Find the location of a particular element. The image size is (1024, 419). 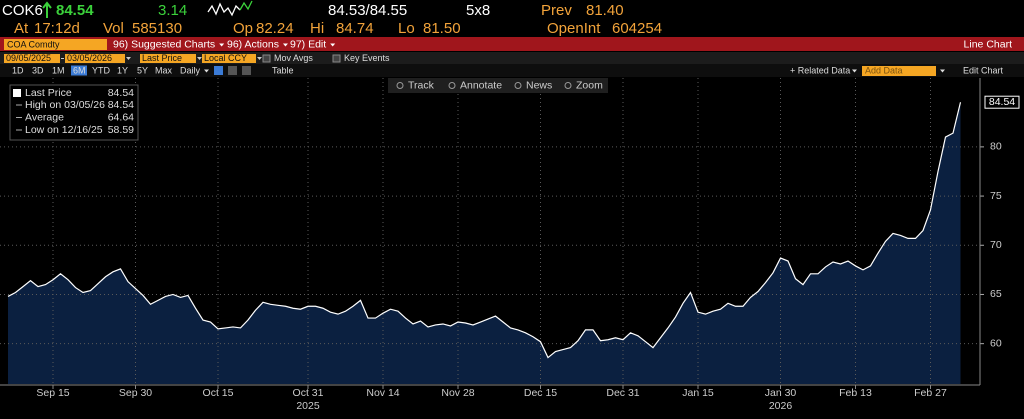

security-input is located at coordinates (55, 44).